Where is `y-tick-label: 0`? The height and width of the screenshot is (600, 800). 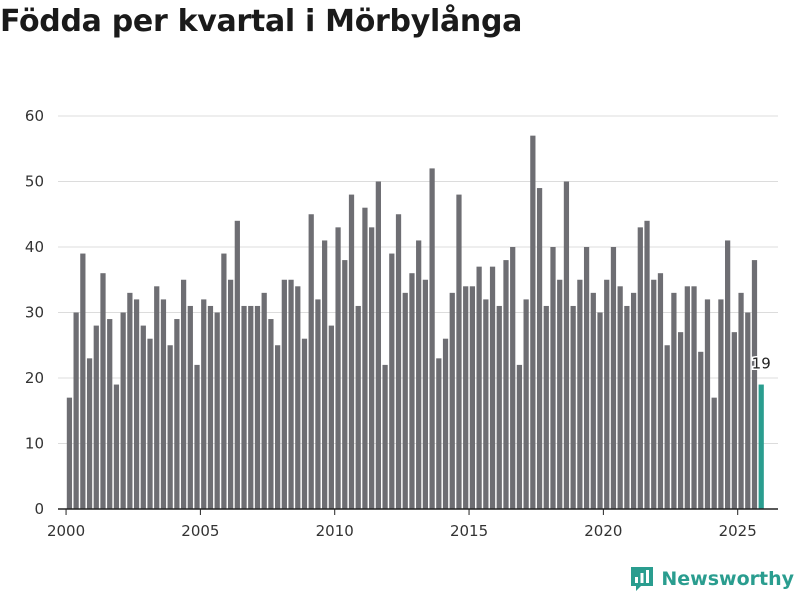
y-tick-label: 0 is located at coordinates (39, 509).